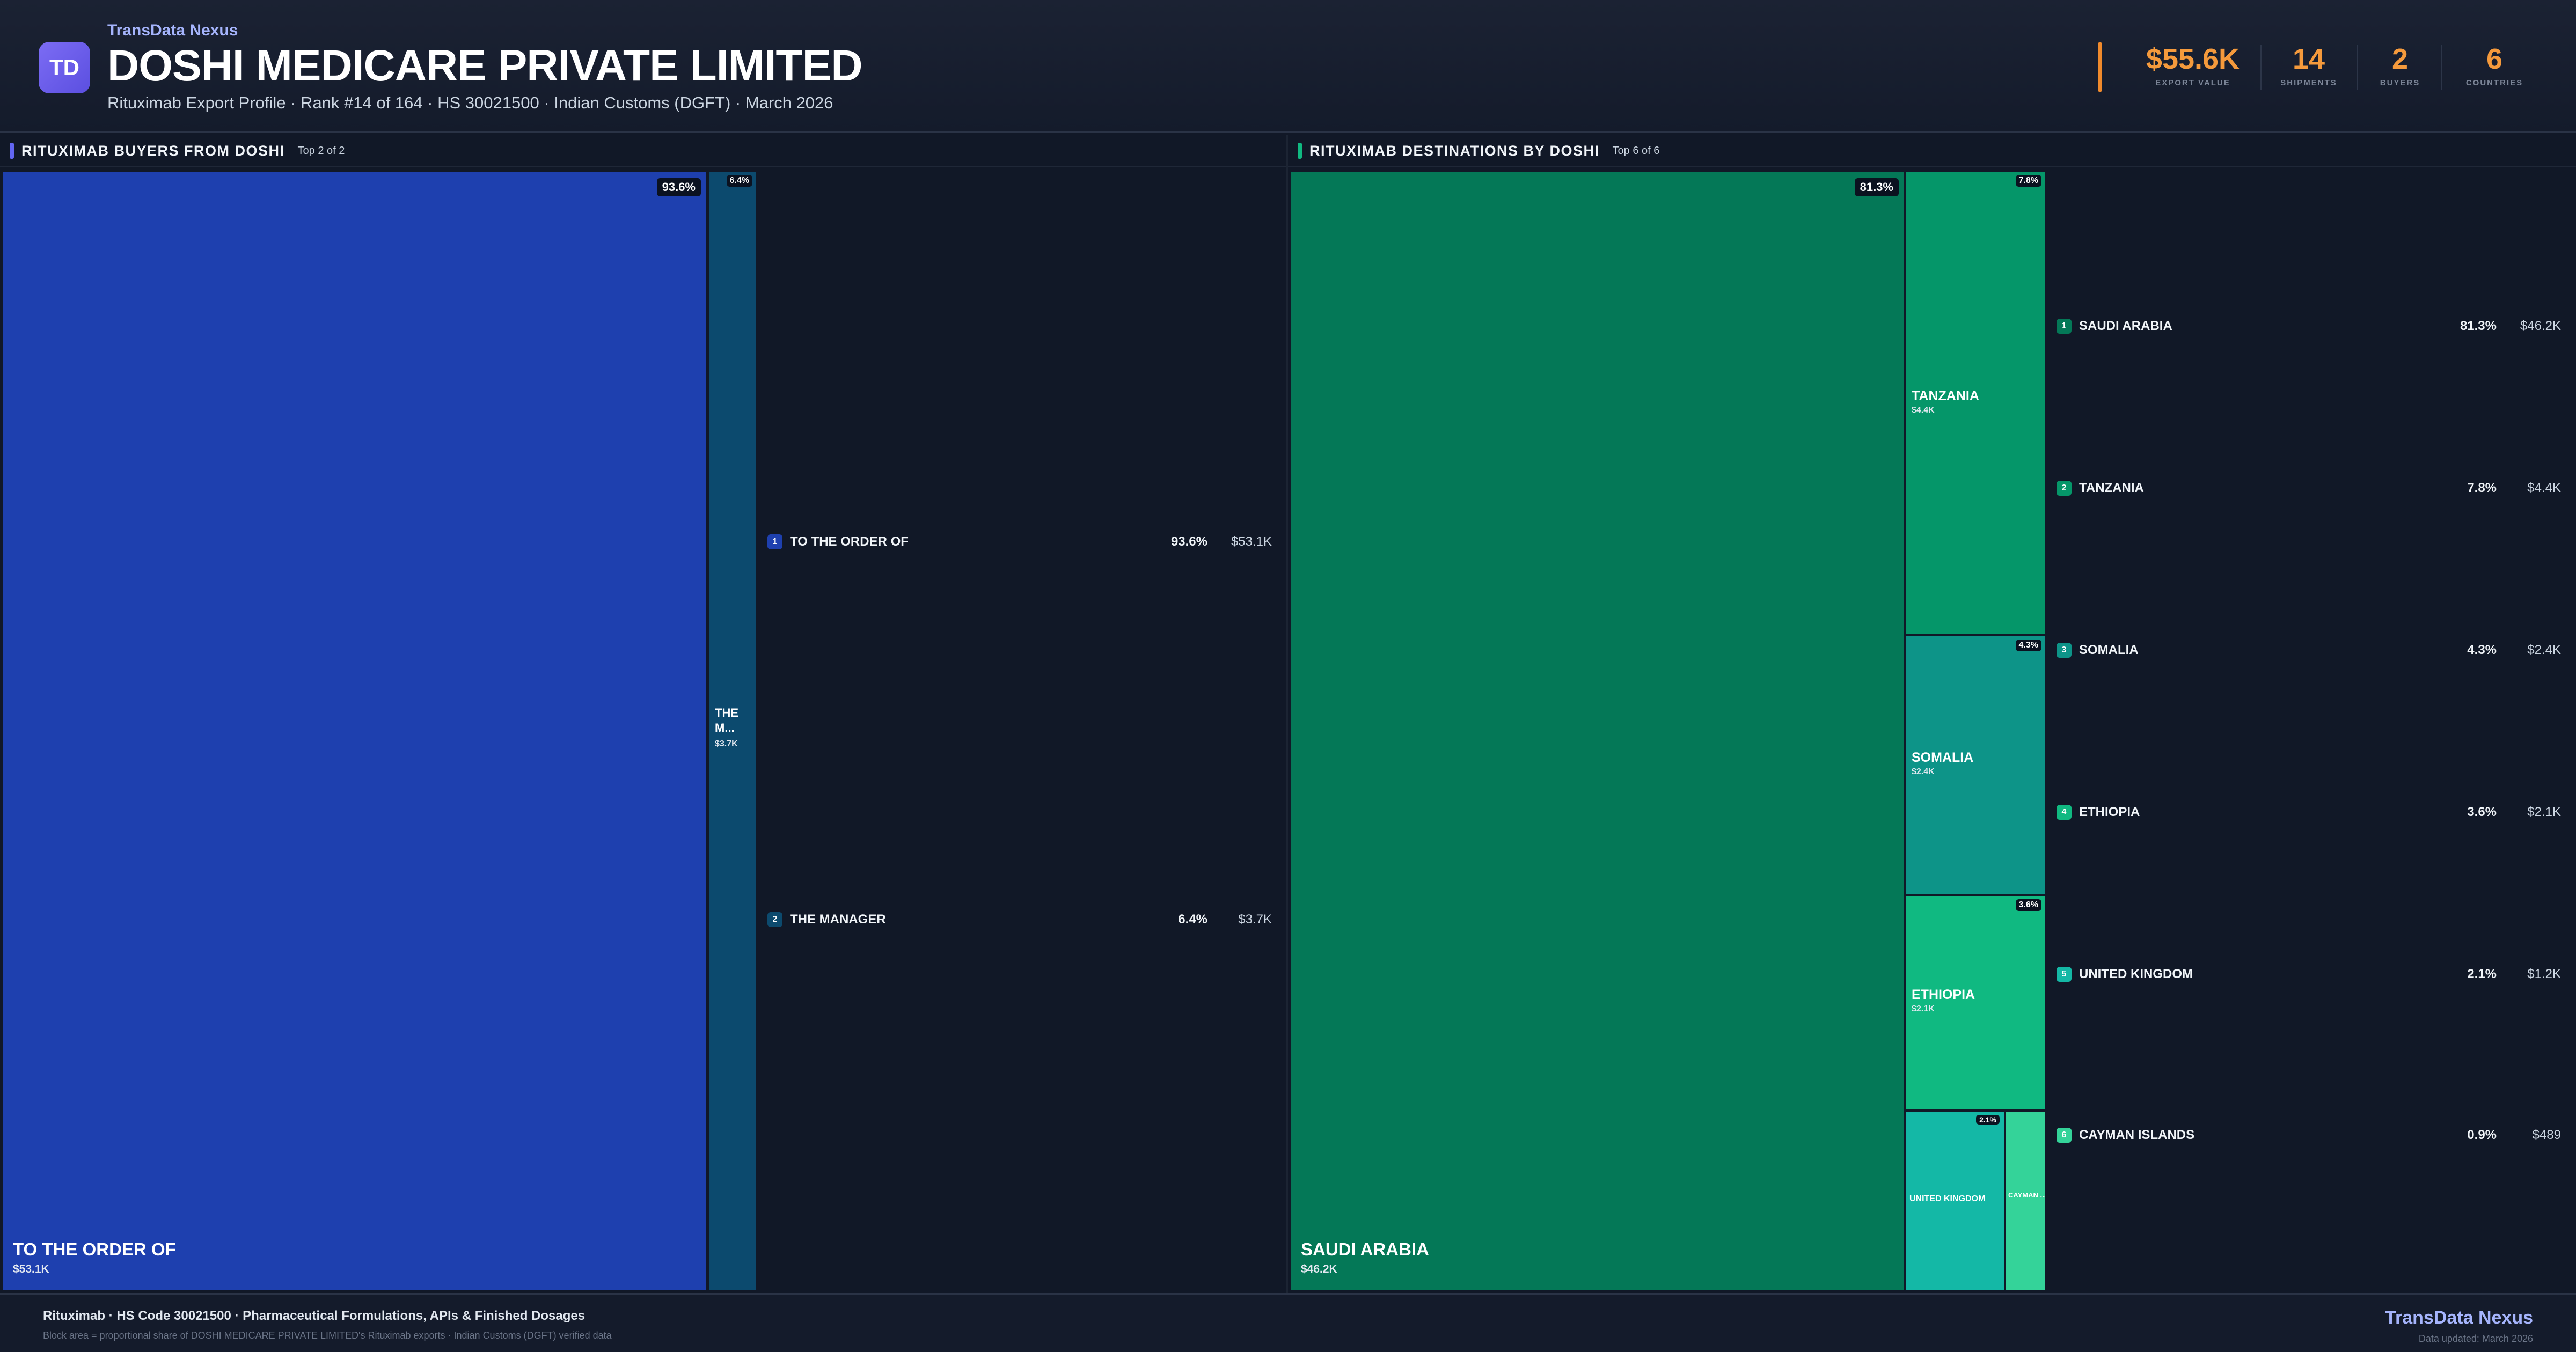 The width and height of the screenshot is (2576, 1352). I want to click on legend-value: $53.1K, so click(1251, 541).